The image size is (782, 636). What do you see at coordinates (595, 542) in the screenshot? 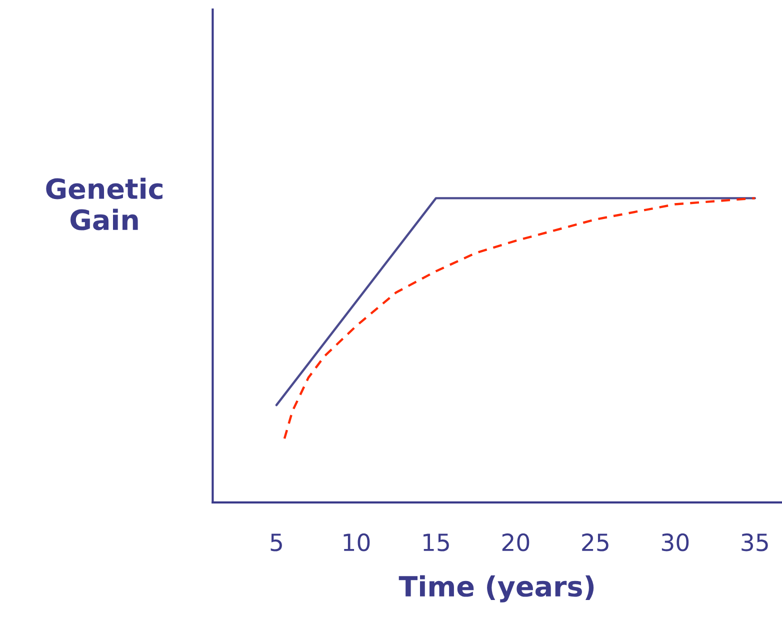
I see `x-tick-label: 25` at bounding box center [595, 542].